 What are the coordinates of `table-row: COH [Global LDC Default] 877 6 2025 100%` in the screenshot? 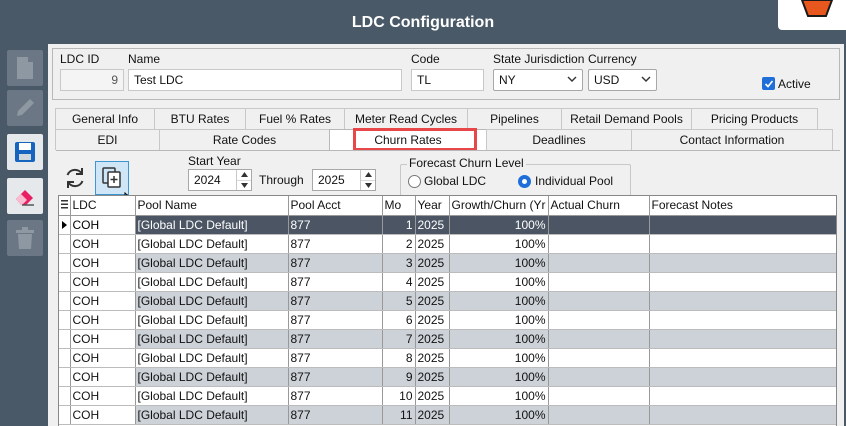 It's located at (447, 320).